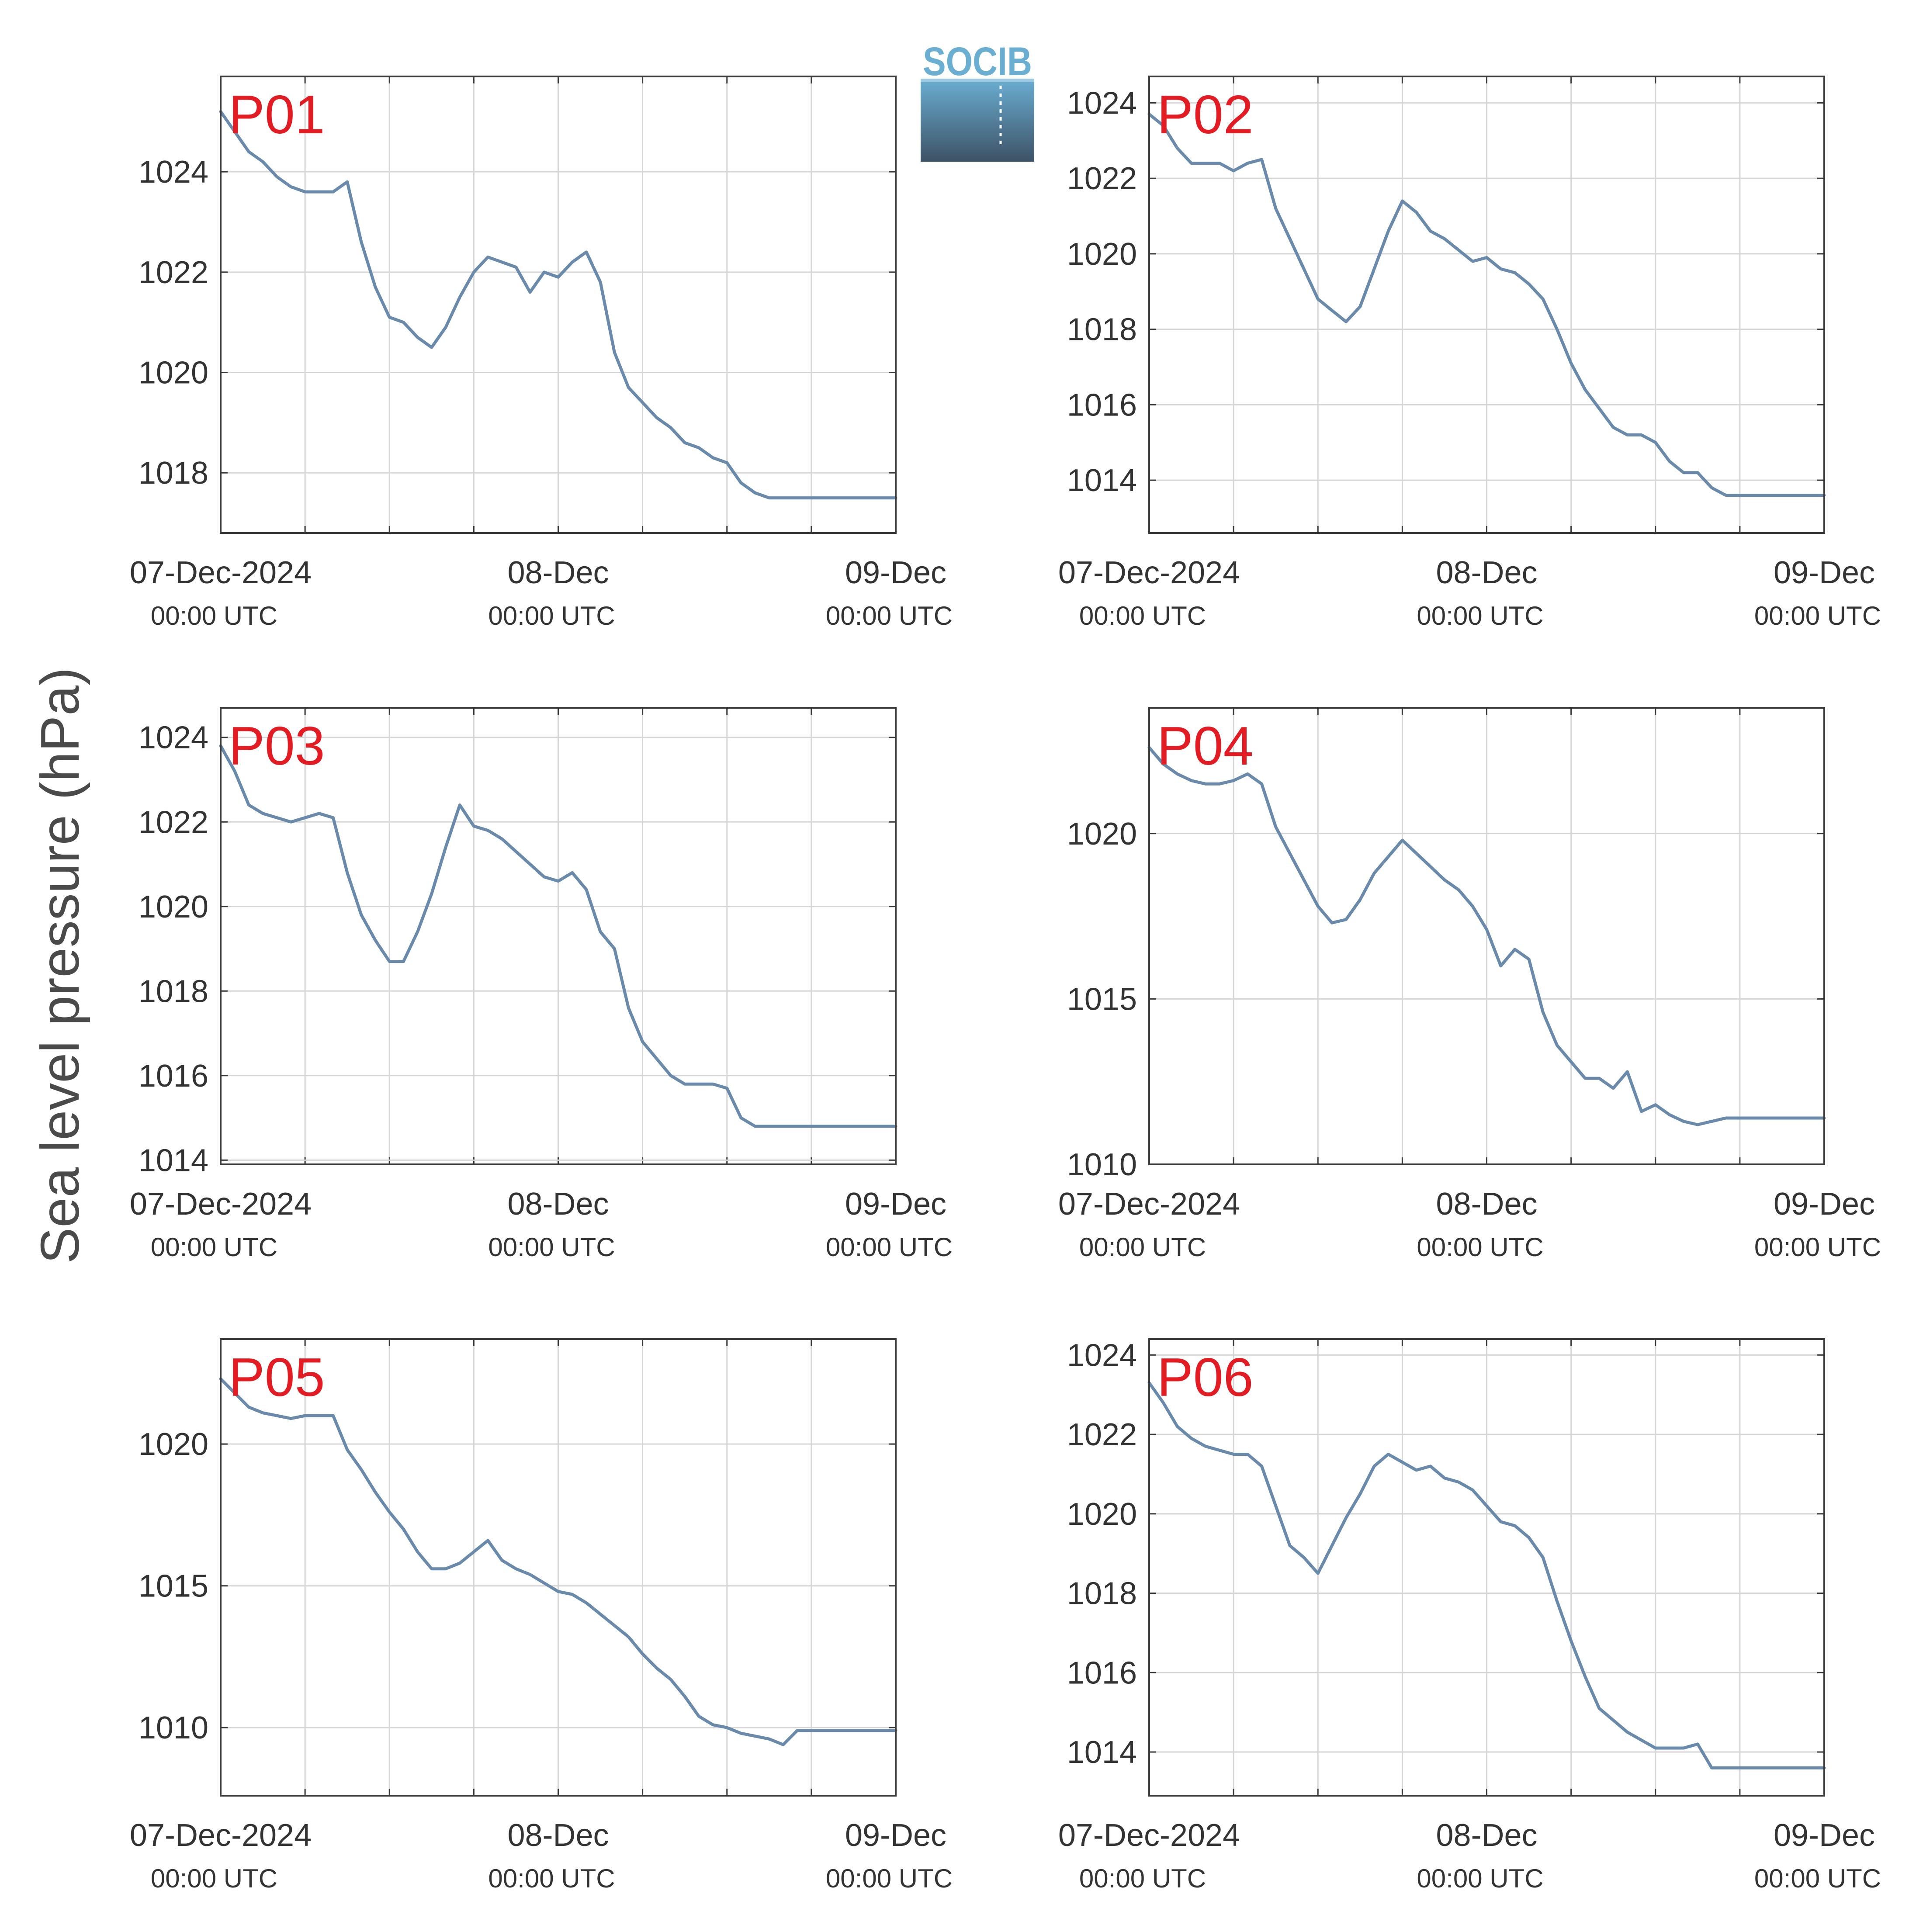  Describe the element at coordinates (977, 61) in the screenshot. I see `logo-text: SOCIB` at that location.